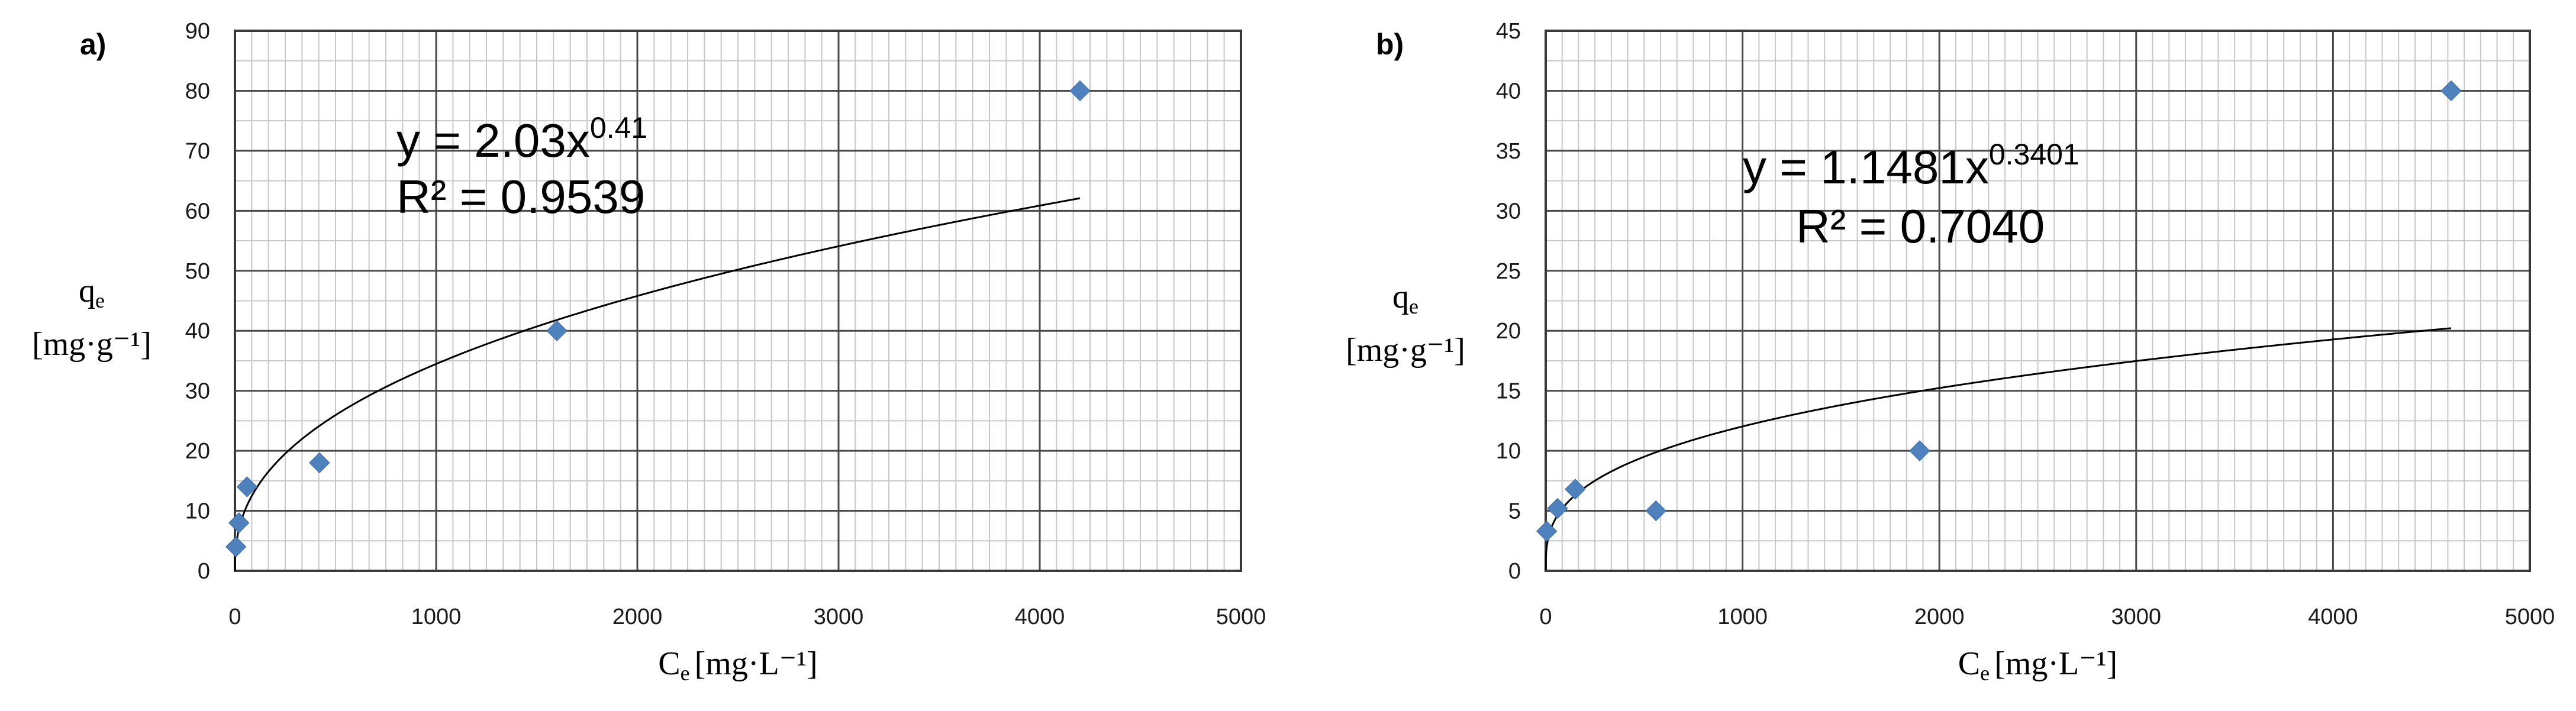 This screenshot has height=711, width=2576. What do you see at coordinates (197, 151) in the screenshot?
I see `y-tick-label: 70` at bounding box center [197, 151].